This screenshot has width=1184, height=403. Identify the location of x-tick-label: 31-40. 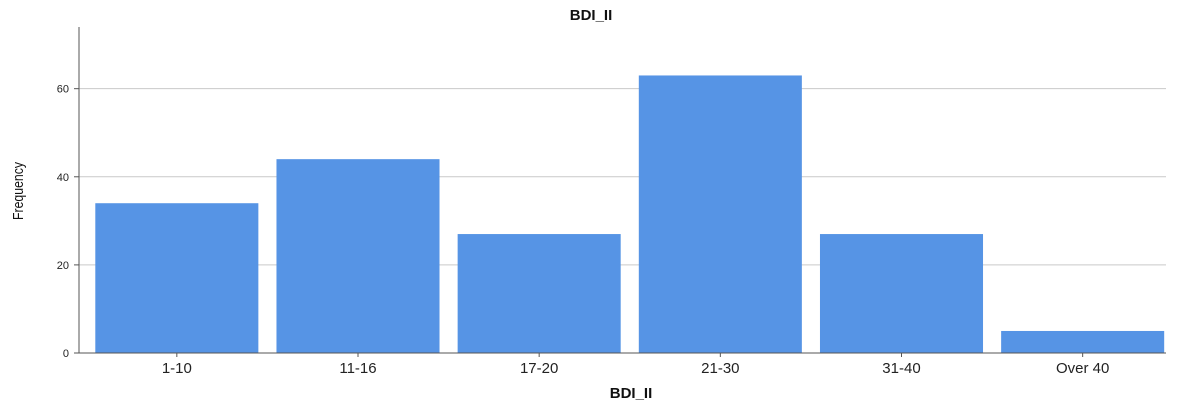
(901, 368).